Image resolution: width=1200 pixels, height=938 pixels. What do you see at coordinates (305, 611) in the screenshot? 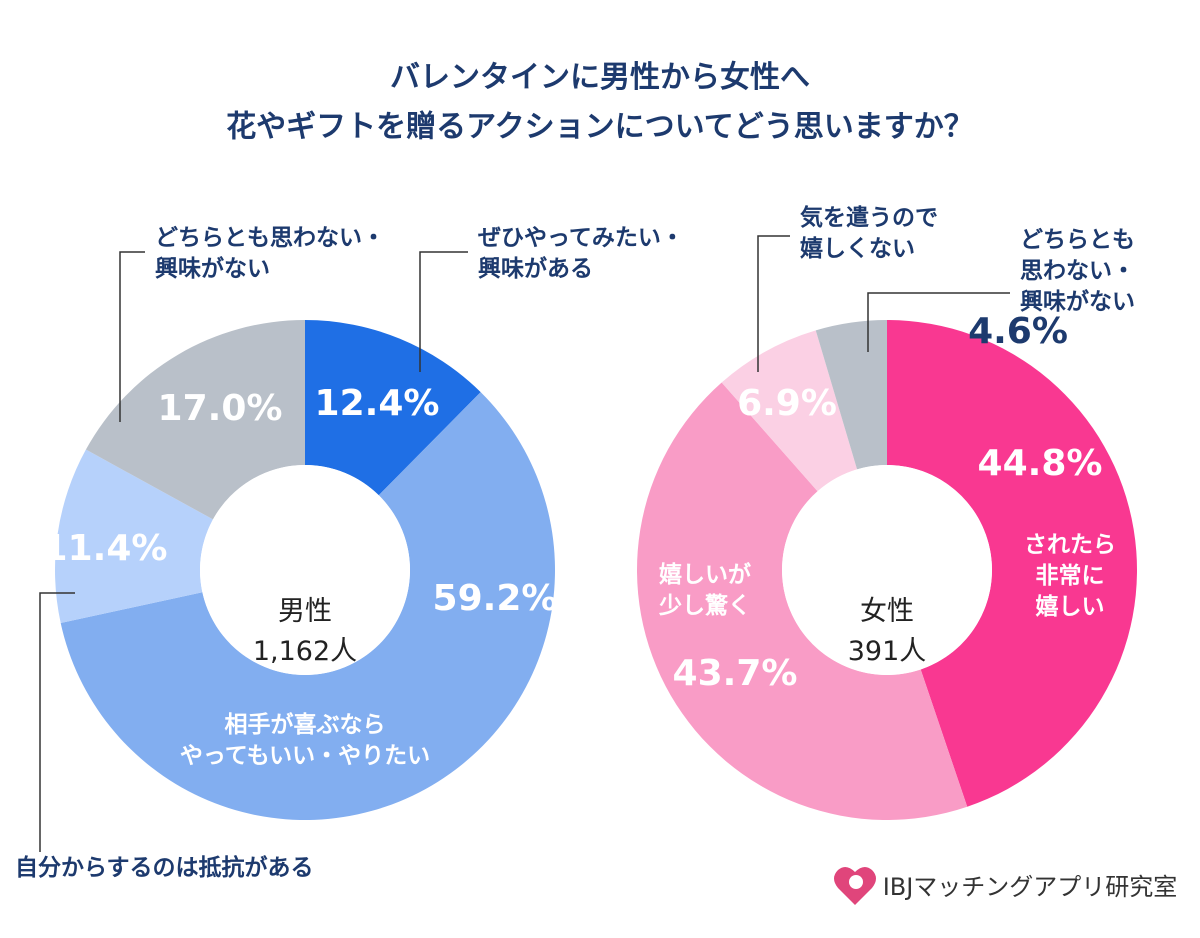
I see `center-label: 男性` at bounding box center [305, 611].